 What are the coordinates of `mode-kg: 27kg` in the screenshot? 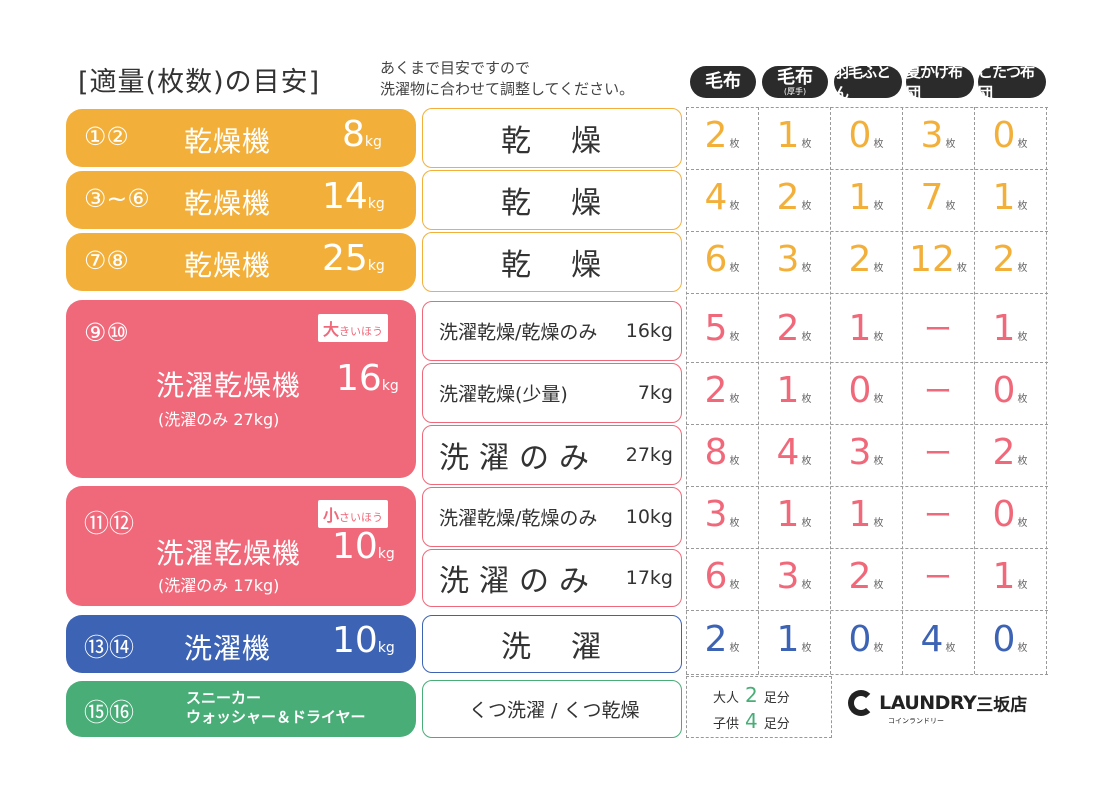 It's located at (649, 455).